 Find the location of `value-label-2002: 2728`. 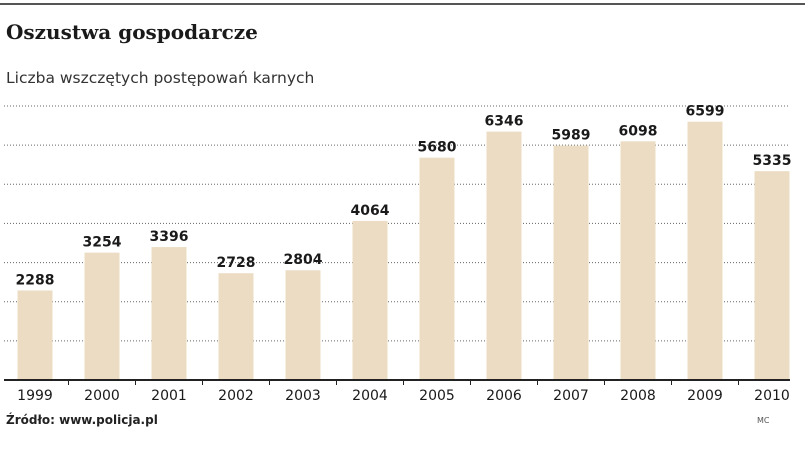

value-label-2002: 2728 is located at coordinates (236, 263).